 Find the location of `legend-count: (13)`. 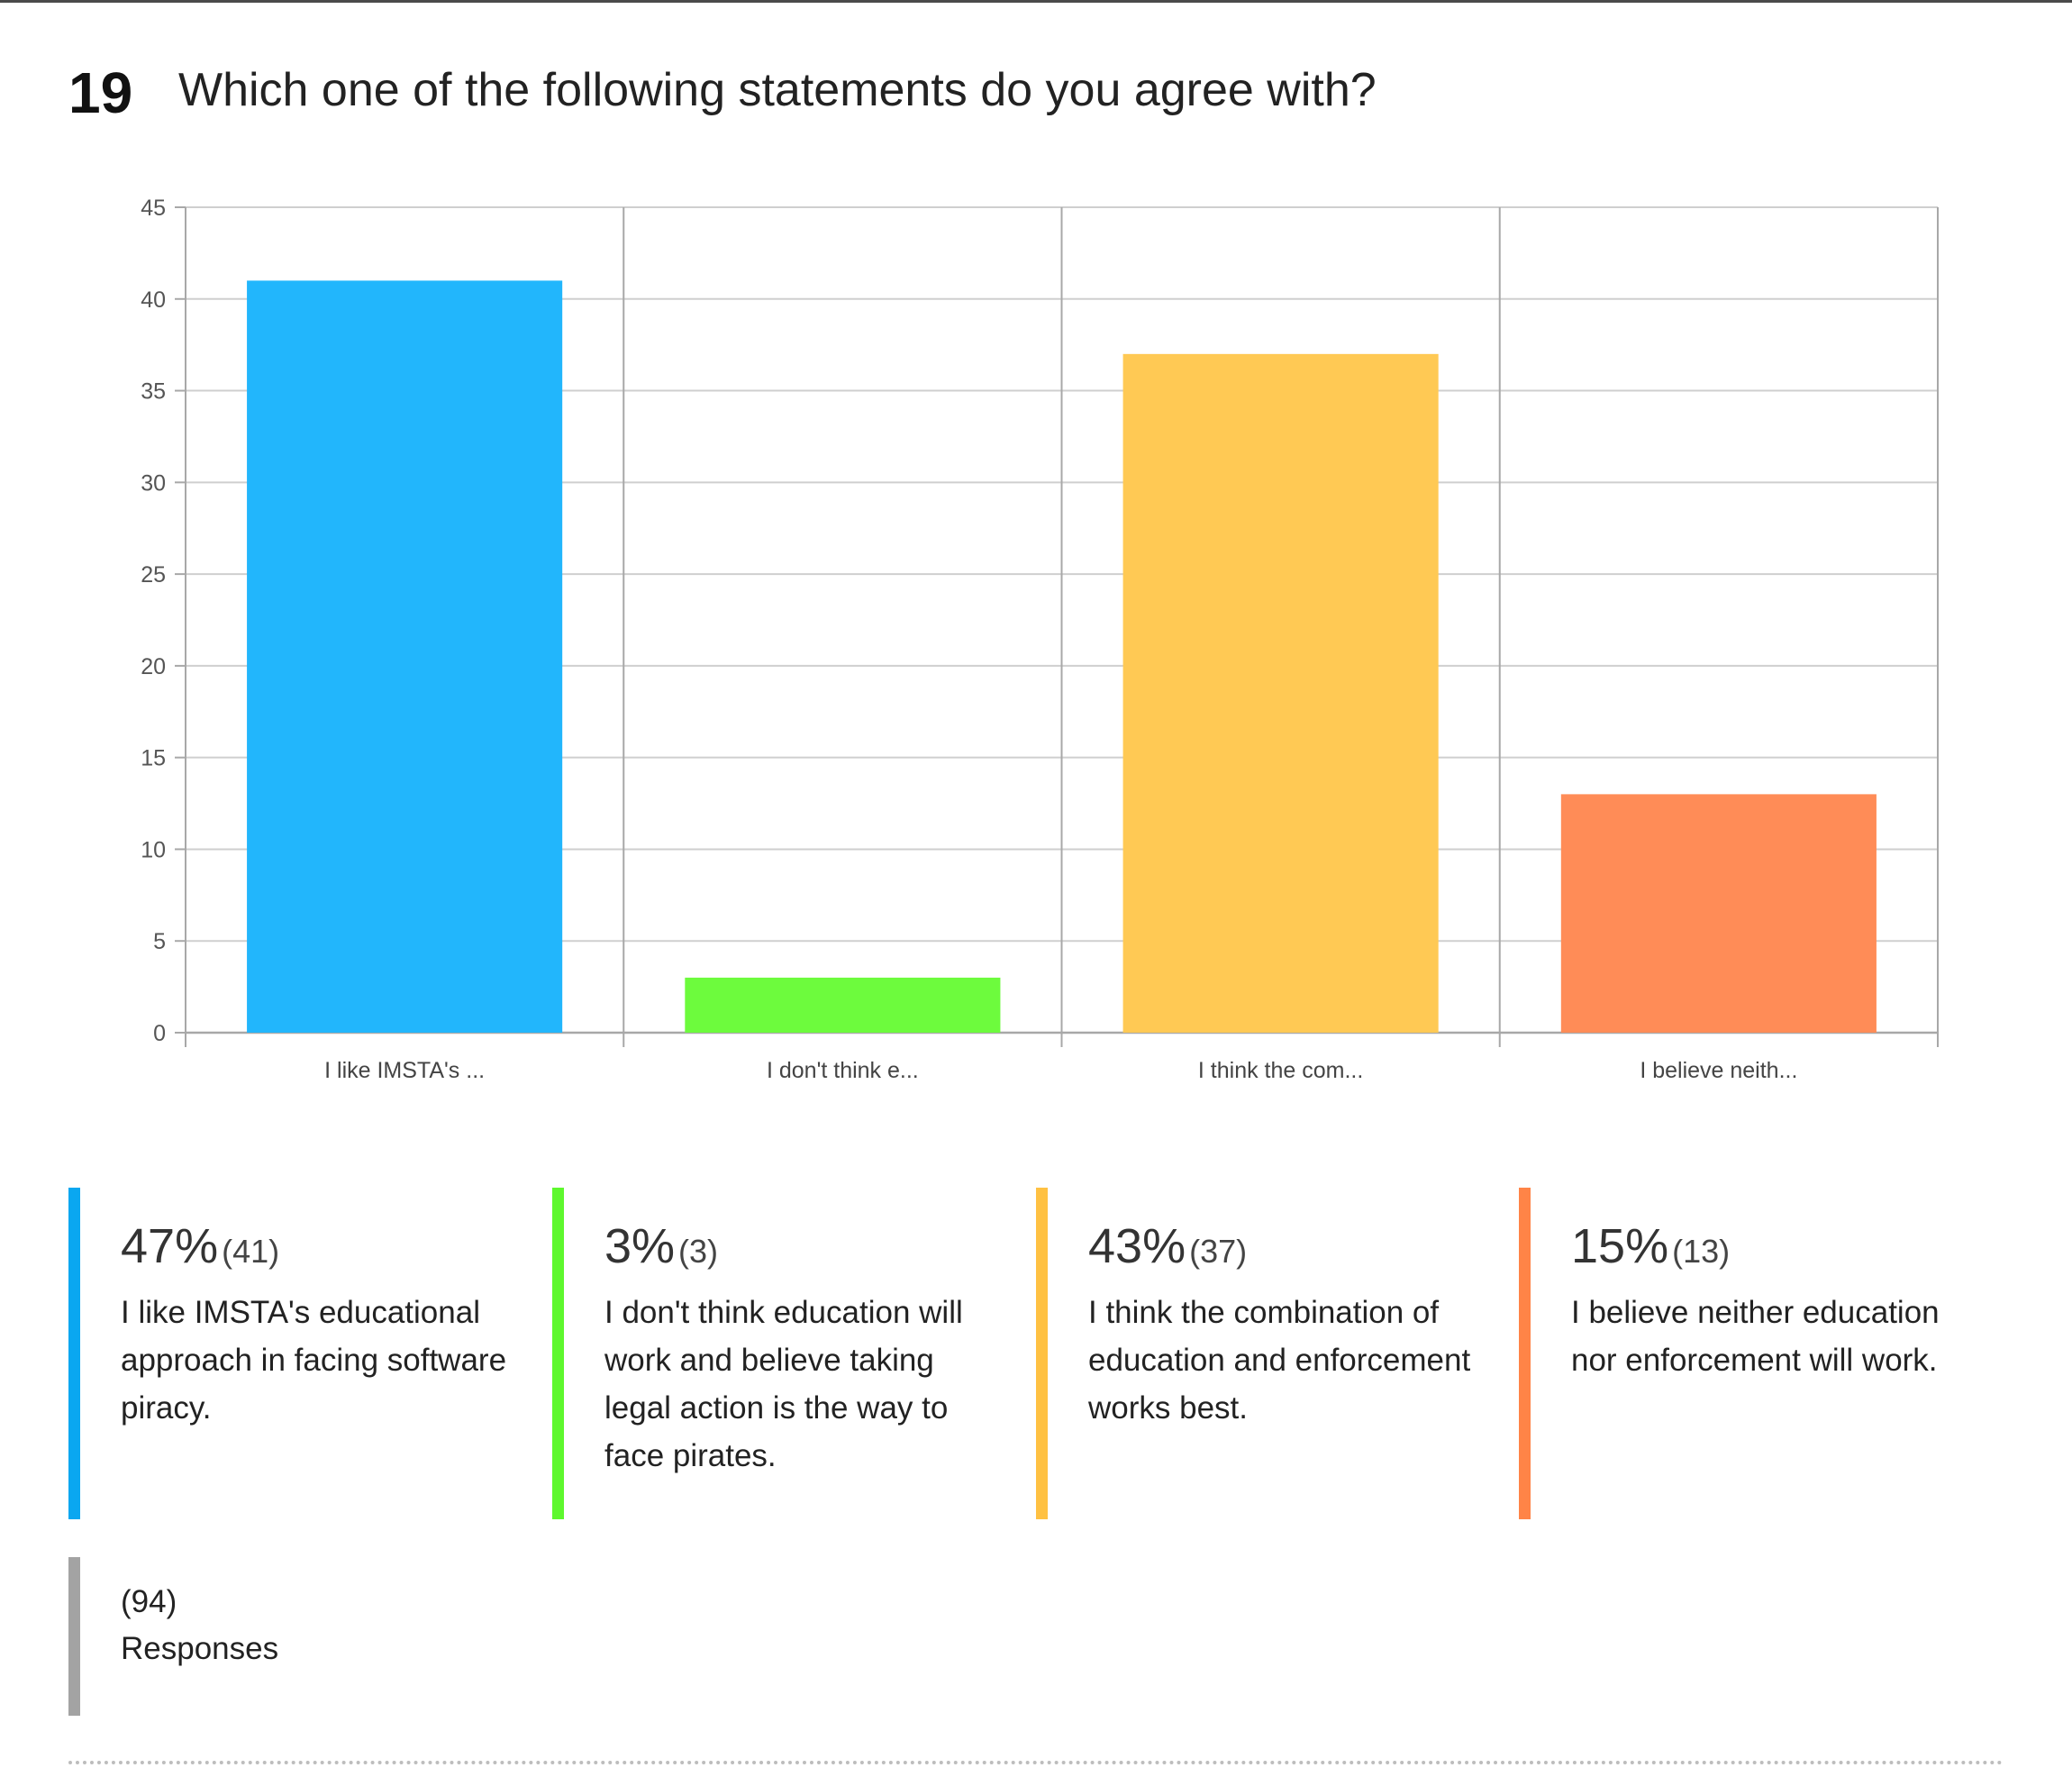

legend-count: (13) is located at coordinates (1701, 1252).